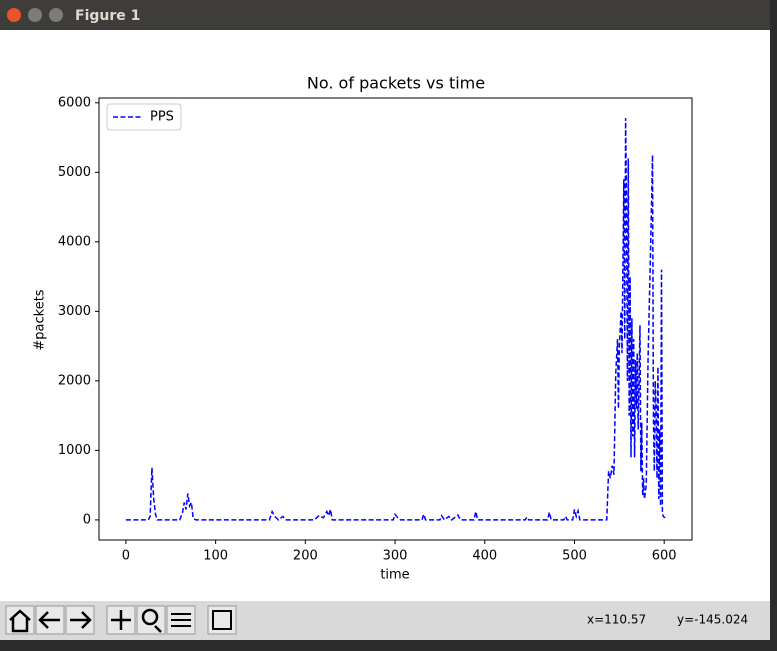  I want to click on pan-icon, so click(121, 620).